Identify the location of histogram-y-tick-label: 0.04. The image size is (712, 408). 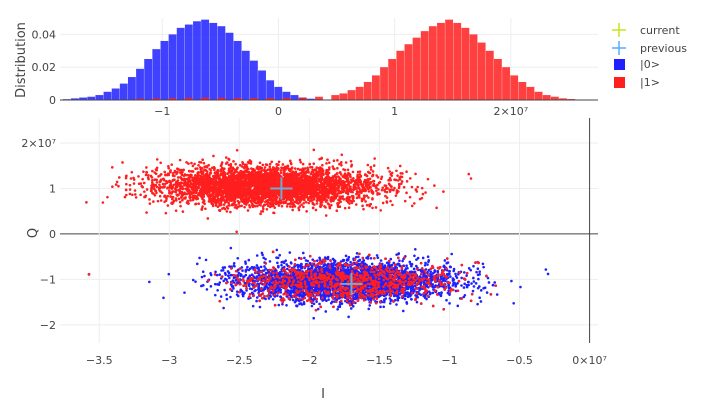
(44, 34).